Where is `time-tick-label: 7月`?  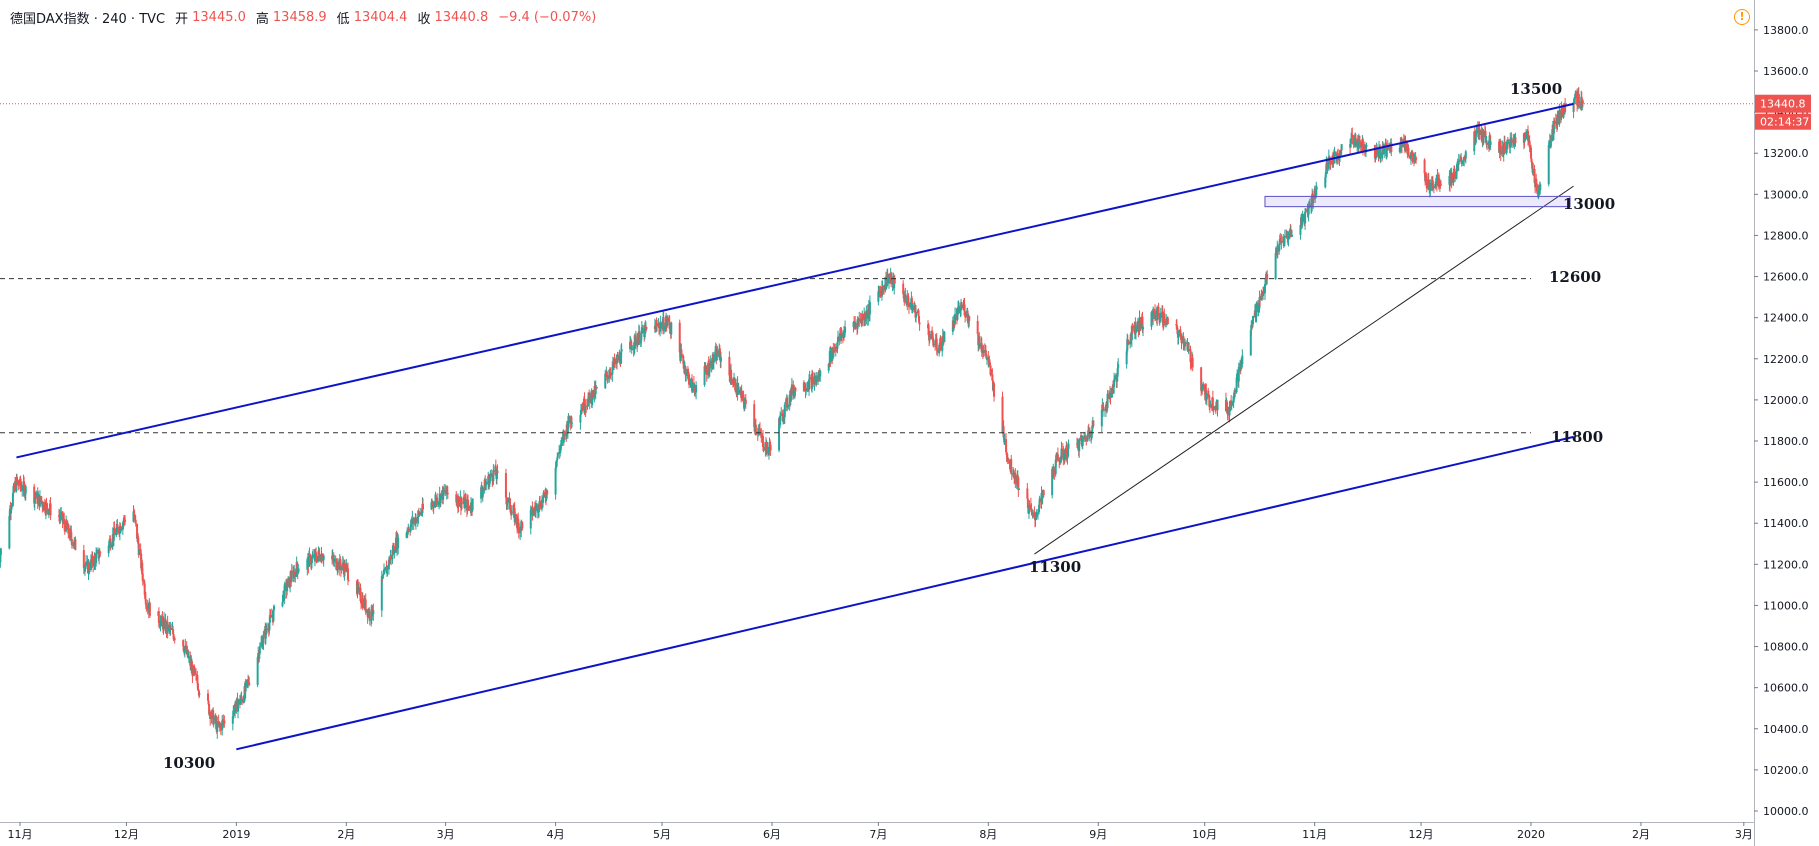 time-tick-label: 7月 is located at coordinates (878, 834).